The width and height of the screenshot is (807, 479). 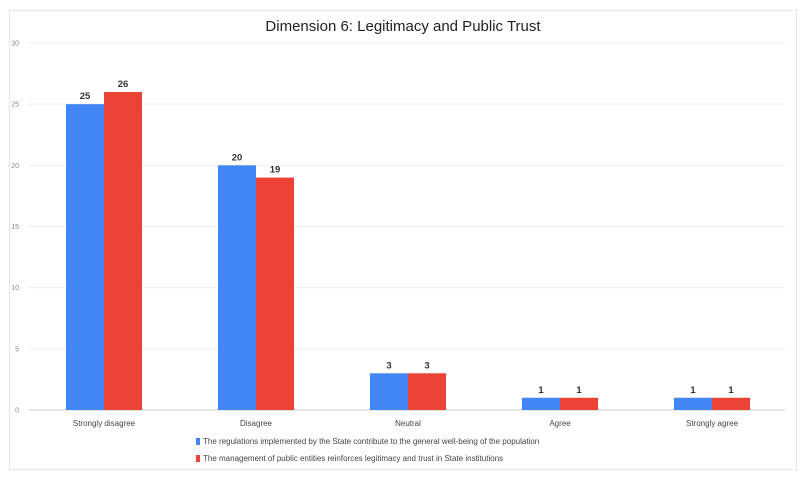 I want to click on y-tick-label: 5, so click(x=17, y=349).